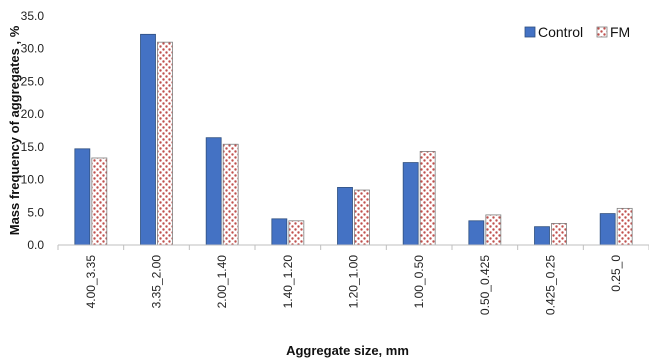  What do you see at coordinates (419, 282) in the screenshot?
I see `x-tick-label-1-00-0-50: 1.00_0.50` at bounding box center [419, 282].